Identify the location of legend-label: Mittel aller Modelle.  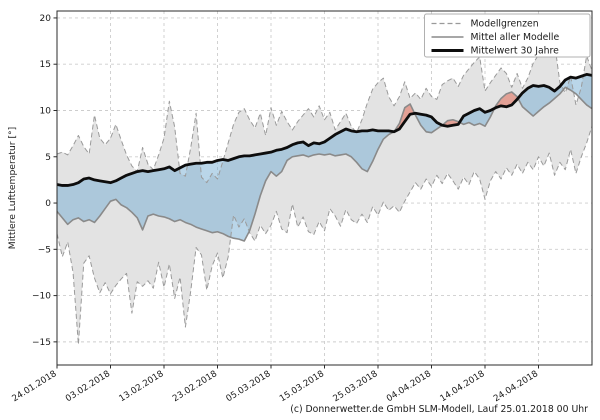
(515, 37).